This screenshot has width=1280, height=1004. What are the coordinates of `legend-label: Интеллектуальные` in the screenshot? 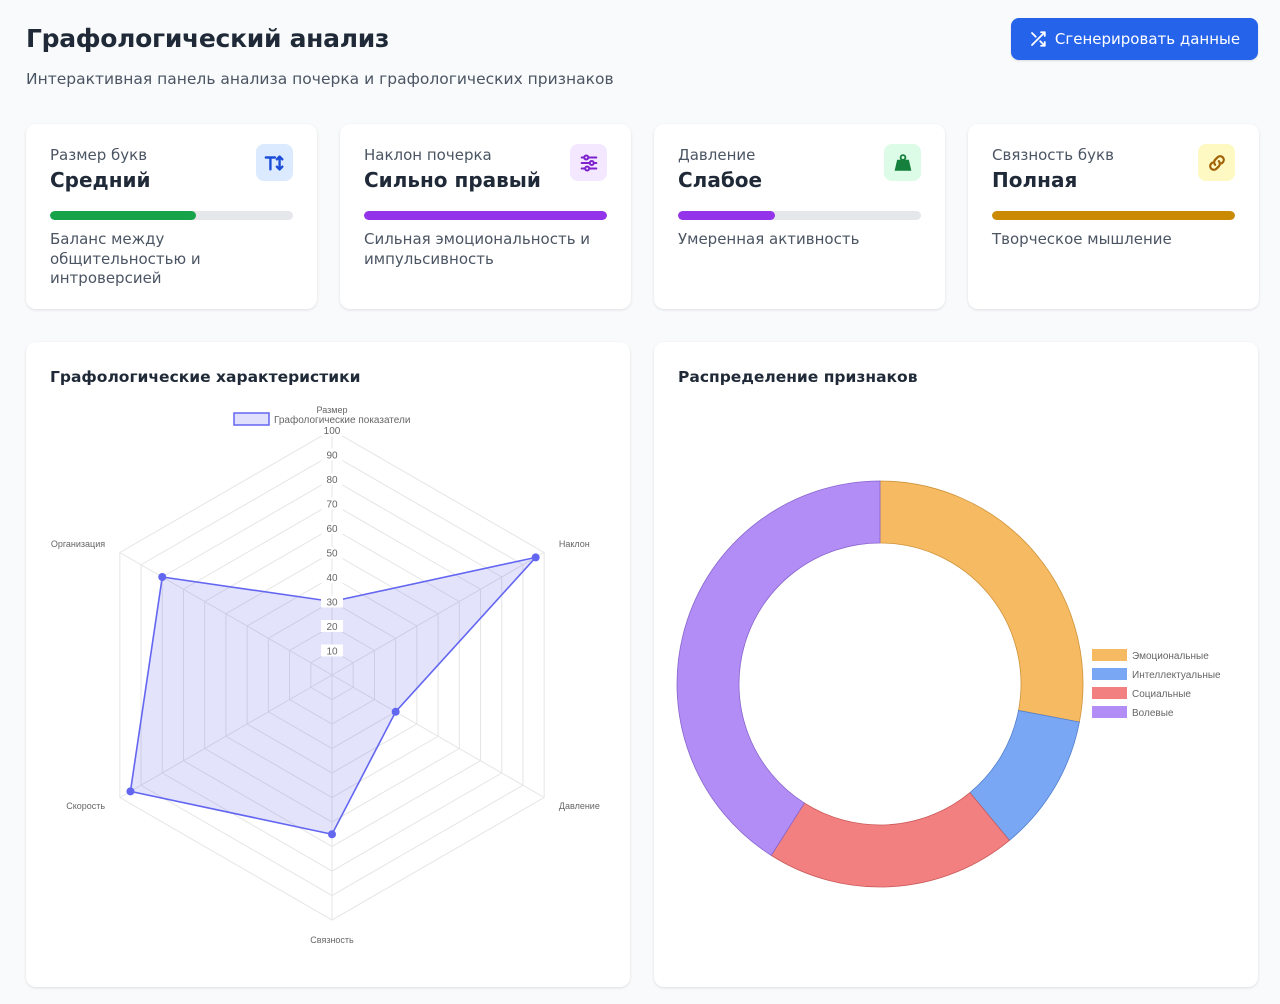 It's located at (1176, 675).